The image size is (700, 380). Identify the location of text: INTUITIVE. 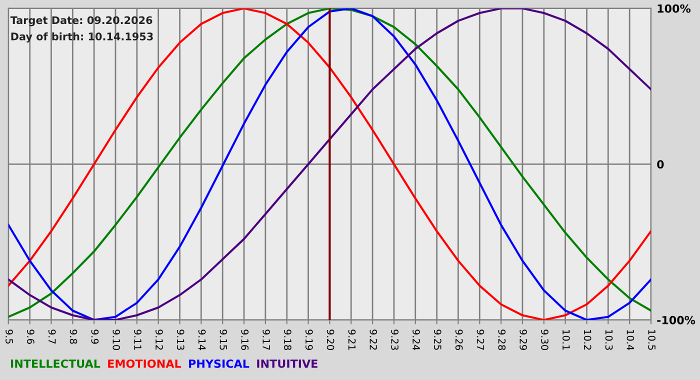
(287, 364).